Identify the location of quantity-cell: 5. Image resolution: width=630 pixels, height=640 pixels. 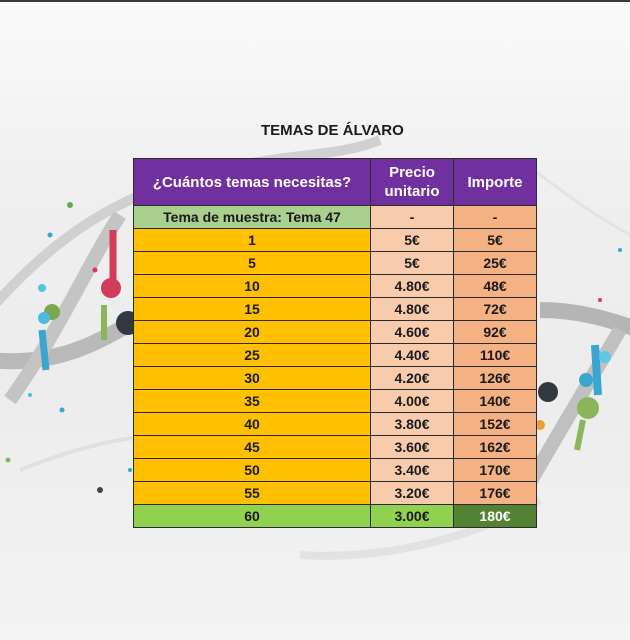
(252, 263).